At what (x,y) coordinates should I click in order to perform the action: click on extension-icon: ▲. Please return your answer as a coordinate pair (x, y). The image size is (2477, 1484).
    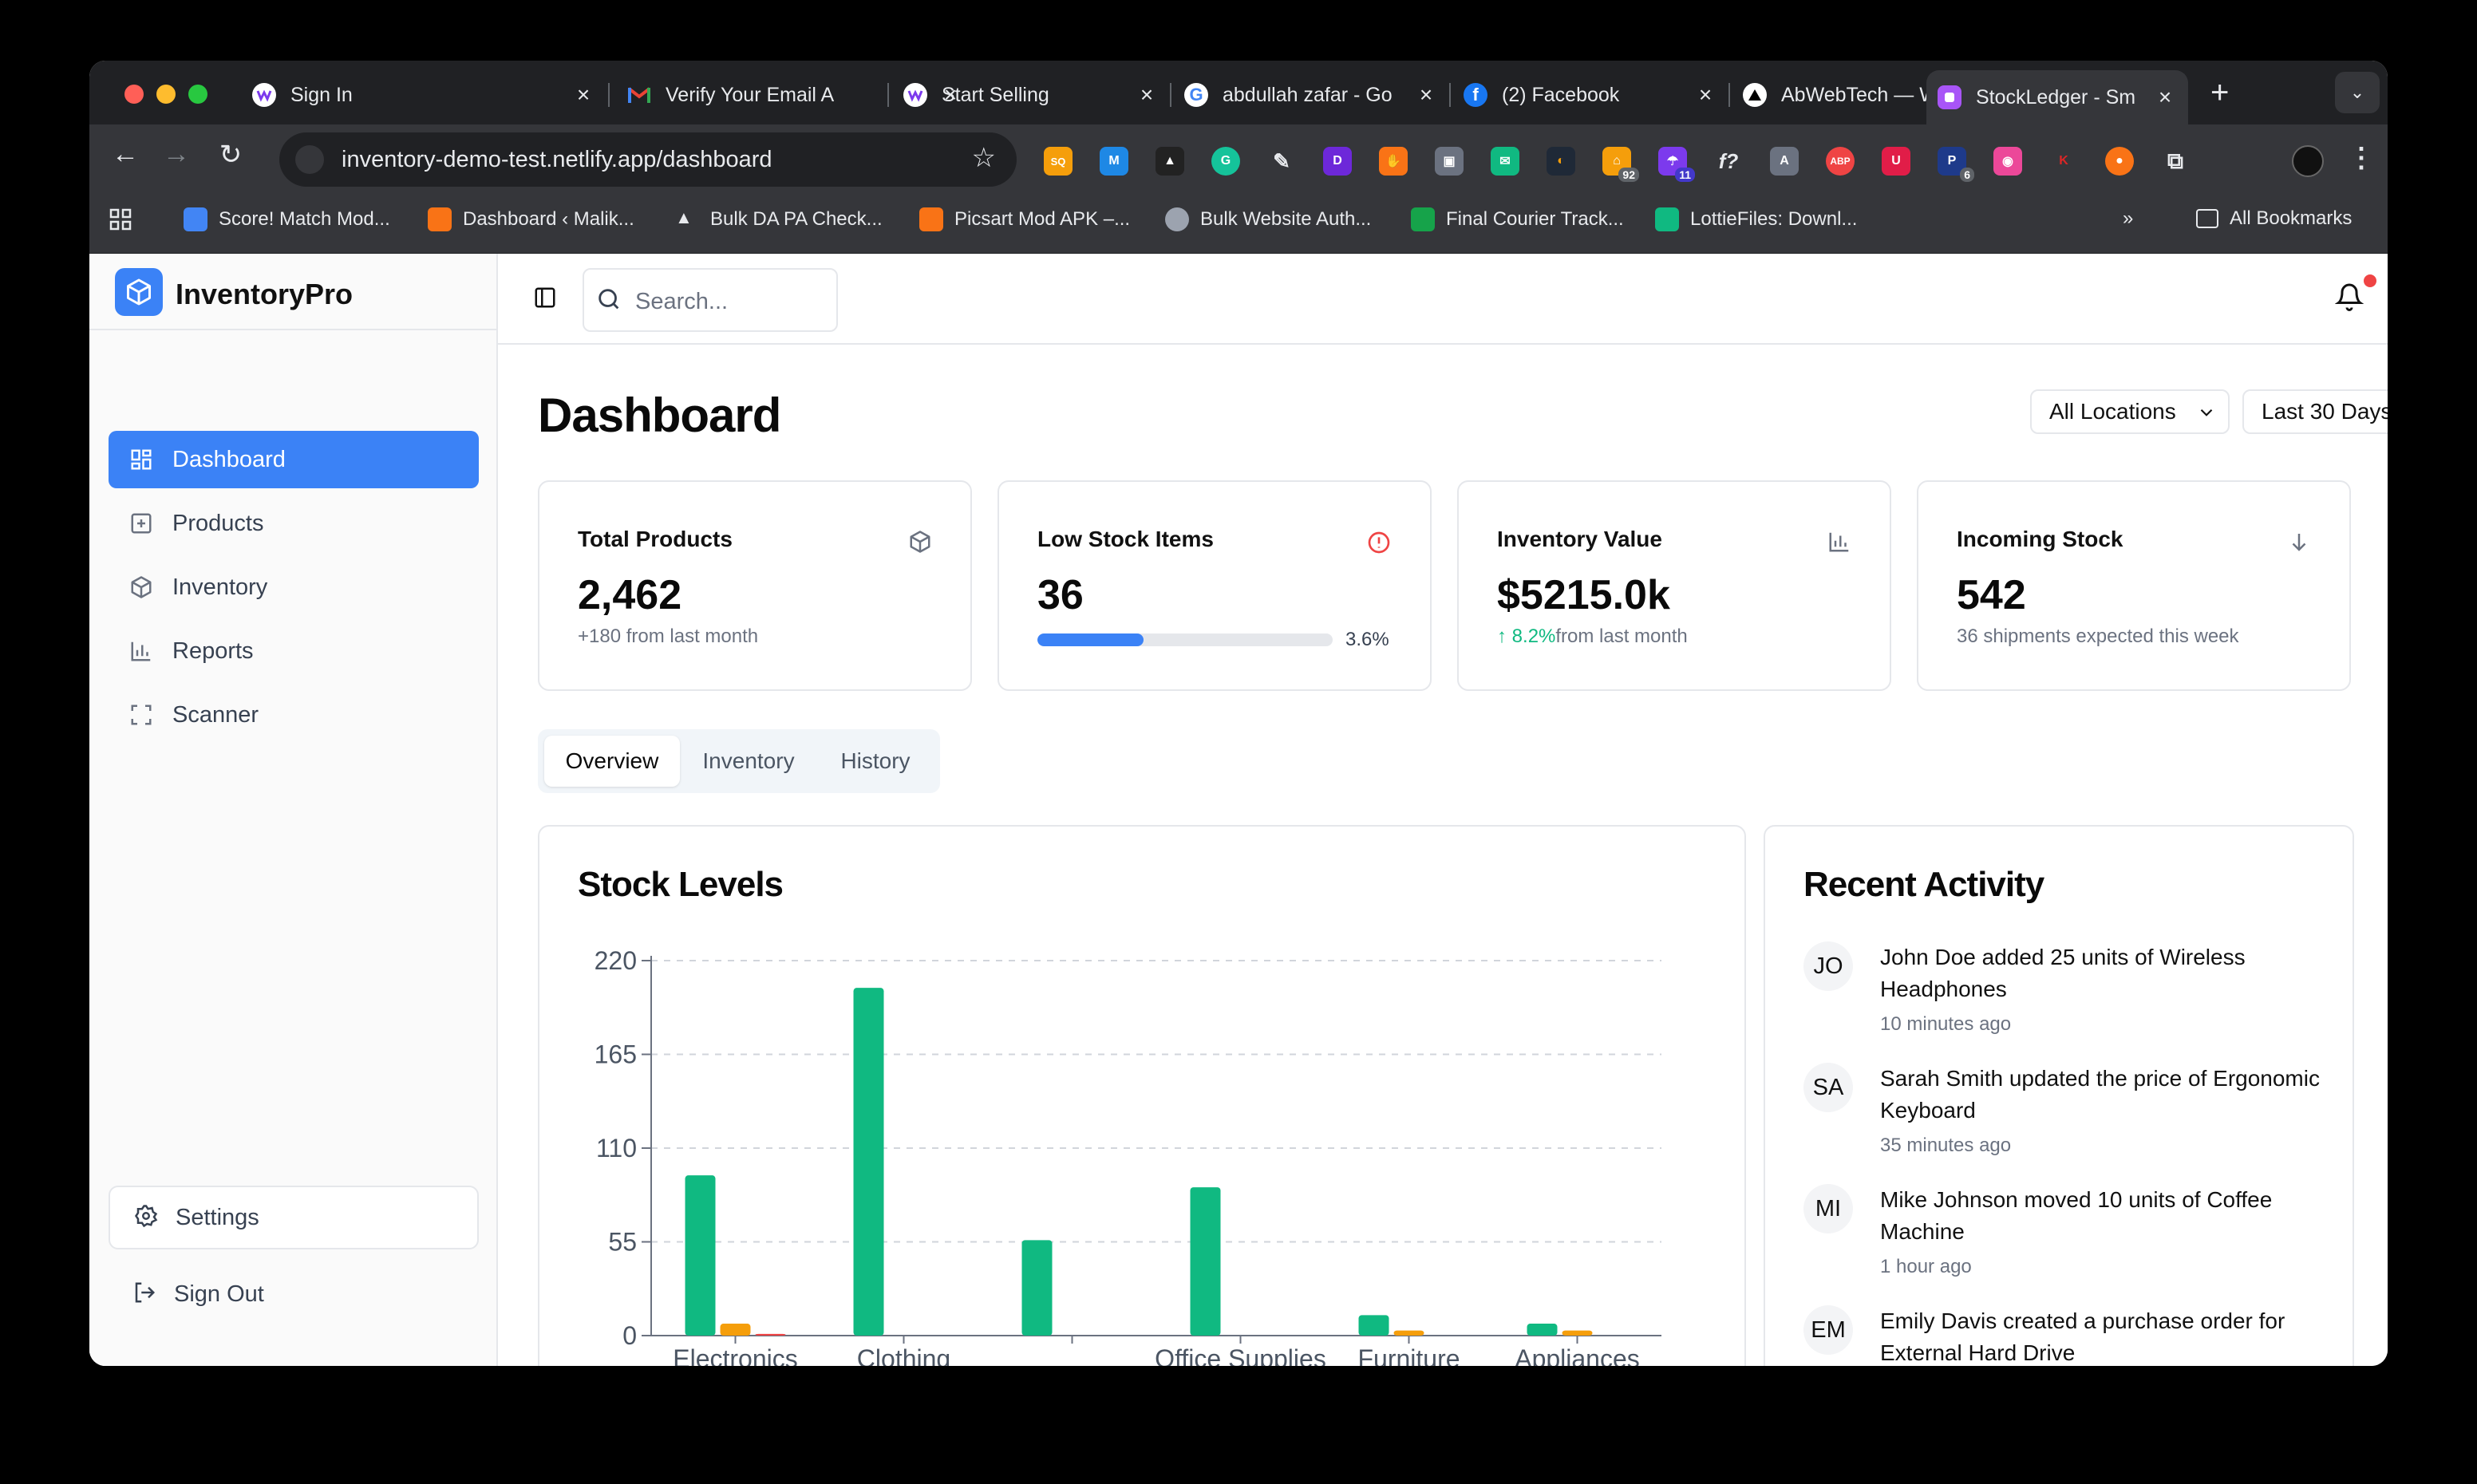
    Looking at the image, I should click on (1170, 161).